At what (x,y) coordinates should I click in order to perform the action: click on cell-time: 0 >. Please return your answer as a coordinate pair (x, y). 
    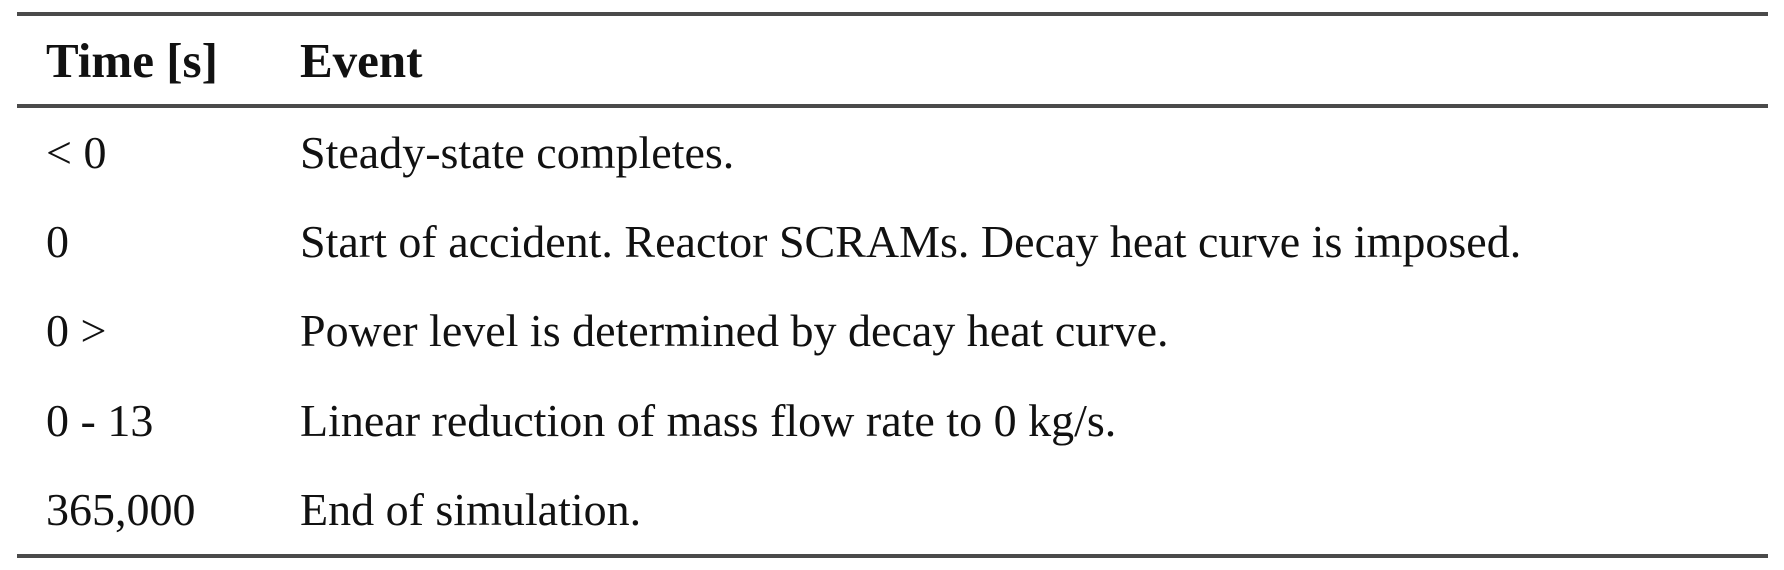
    Looking at the image, I should click on (76, 331).